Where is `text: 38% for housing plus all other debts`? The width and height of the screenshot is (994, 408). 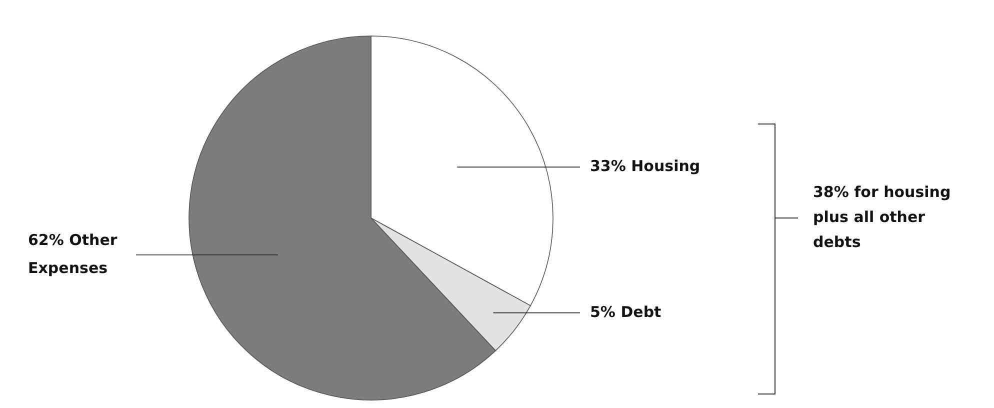 text: 38% for housing plus all other debts is located at coordinates (882, 217).